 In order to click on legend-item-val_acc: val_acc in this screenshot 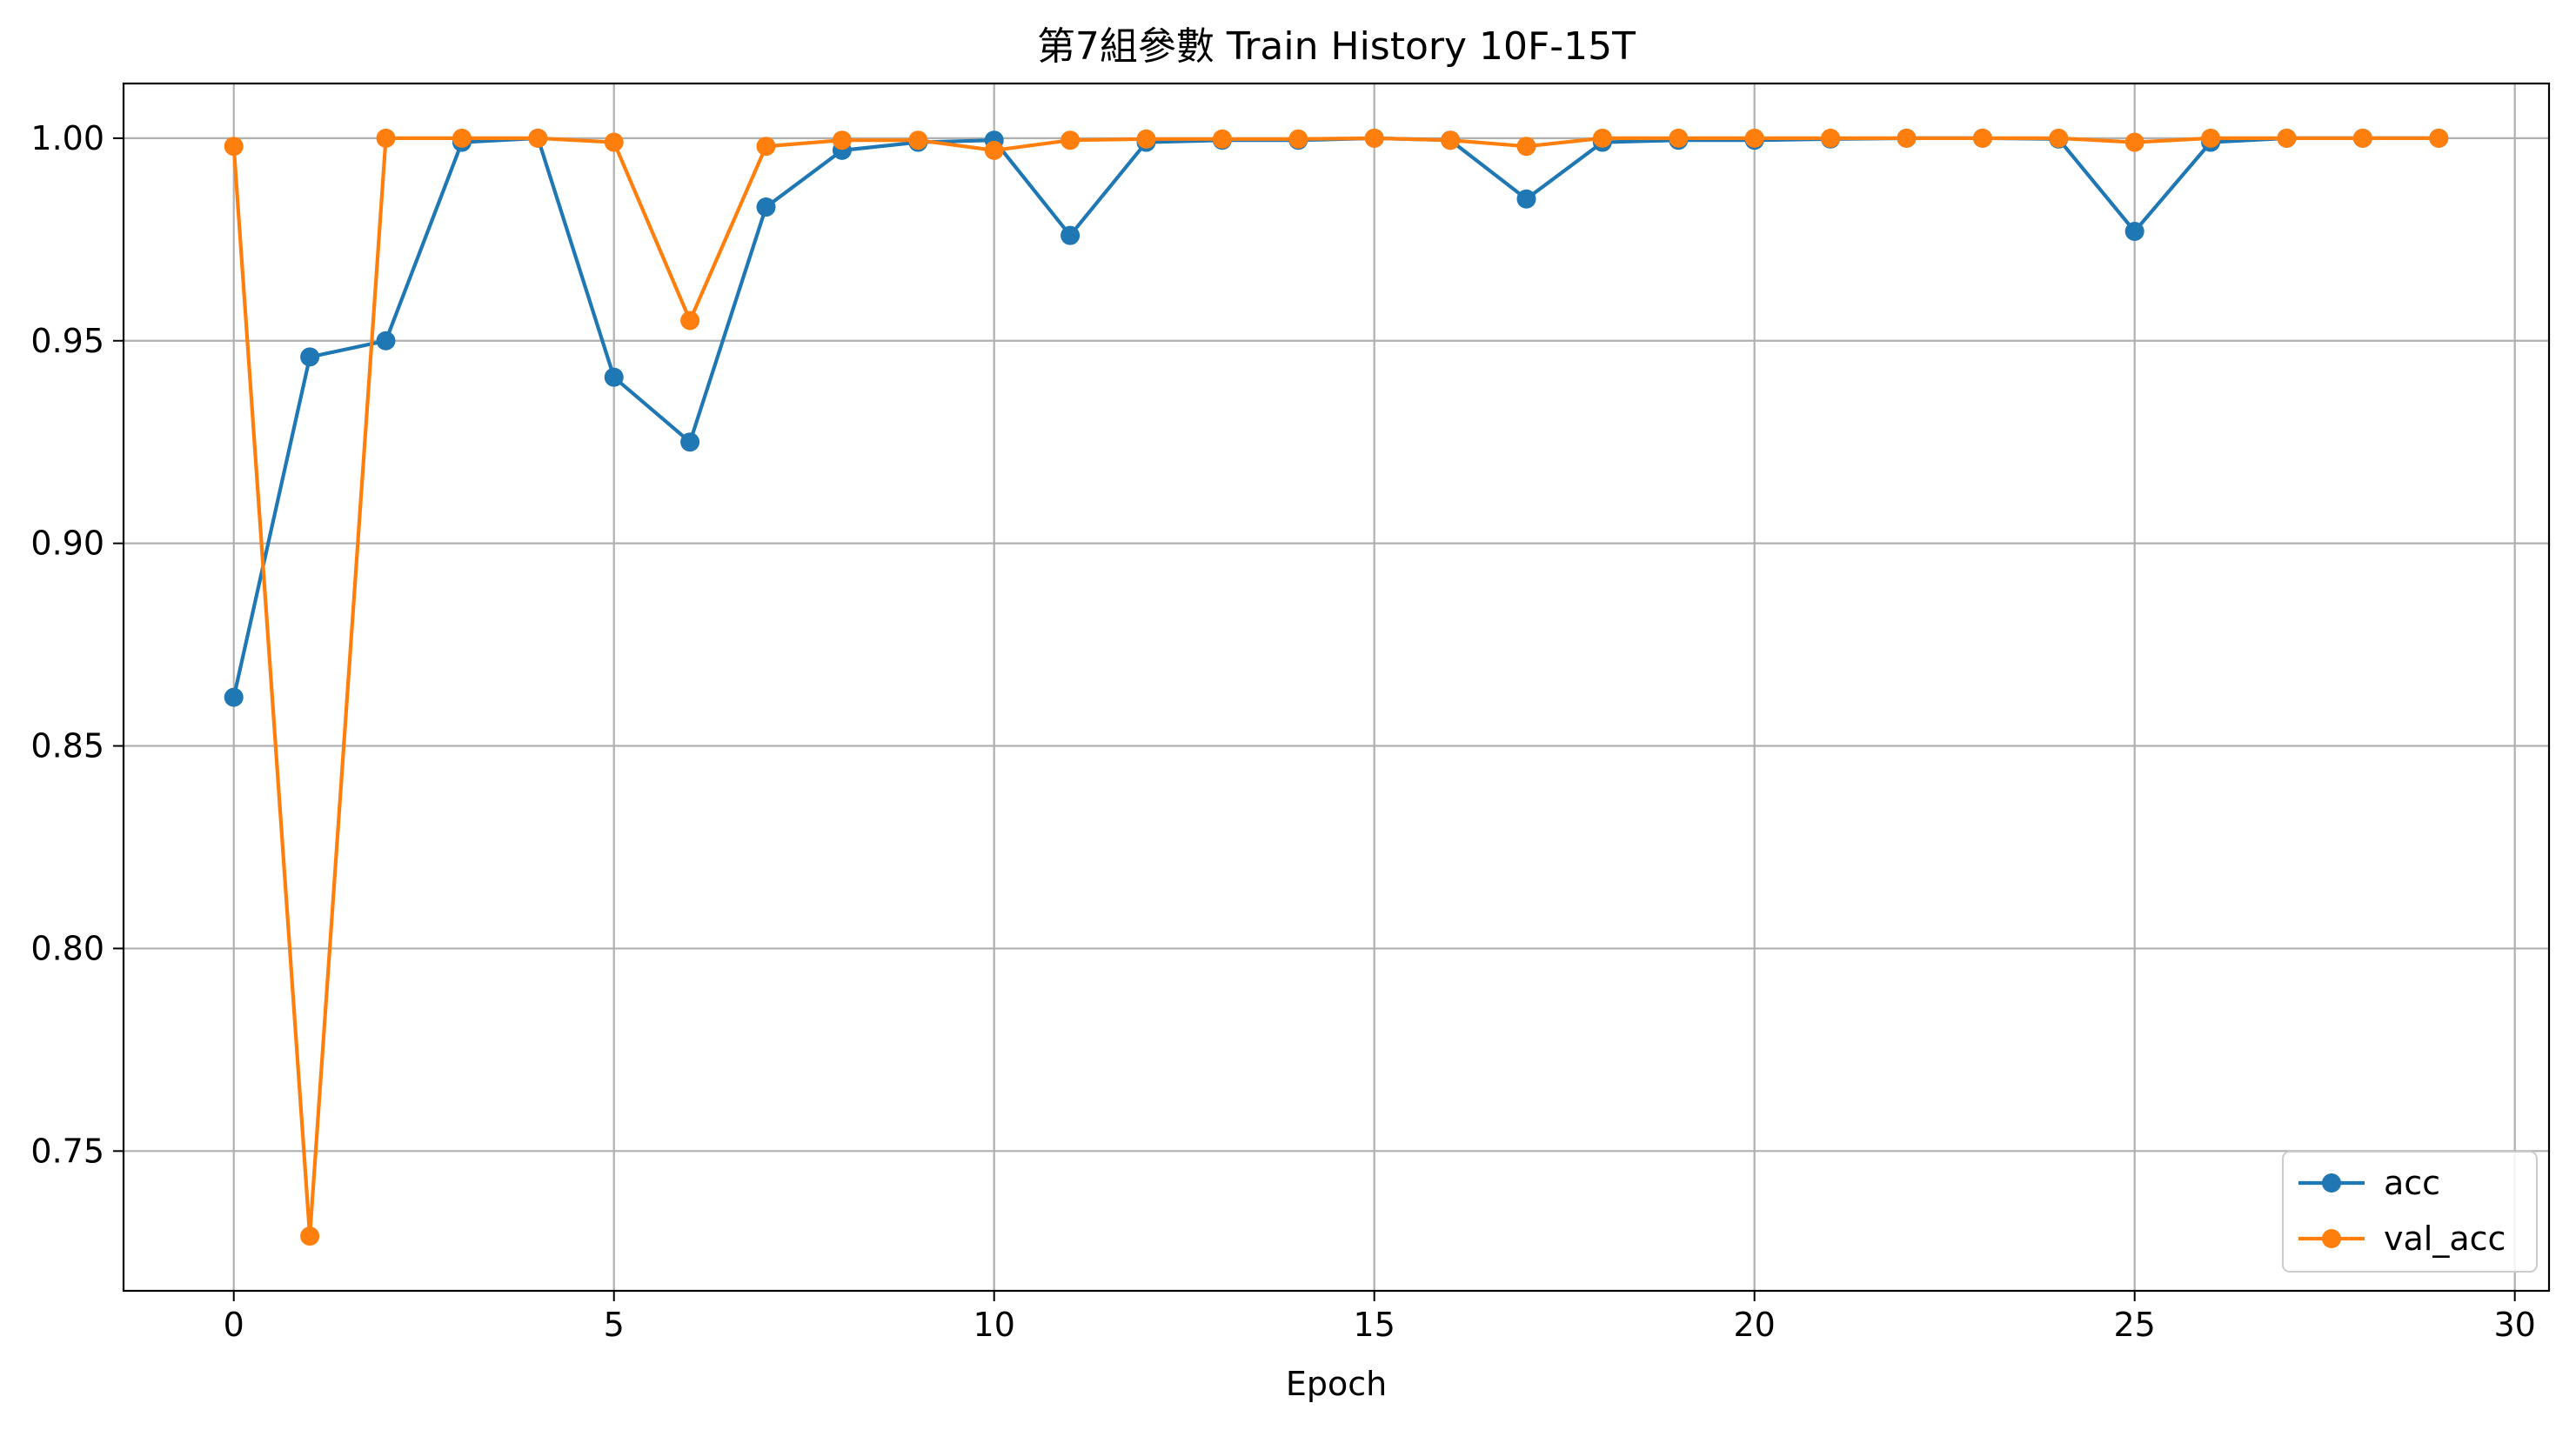, I will do `click(2402, 1239)`.